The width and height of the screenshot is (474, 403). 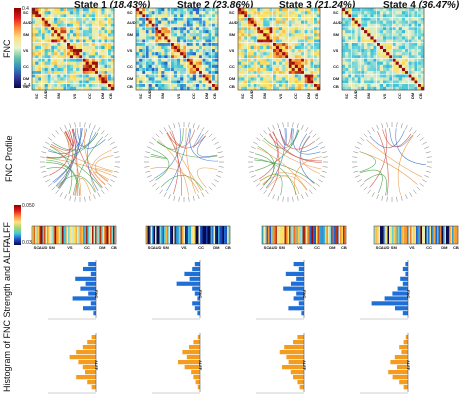 What do you see at coordinates (336, 13) in the screenshot?
I see `matrix-4-network-label-sc: SC` at bounding box center [336, 13].